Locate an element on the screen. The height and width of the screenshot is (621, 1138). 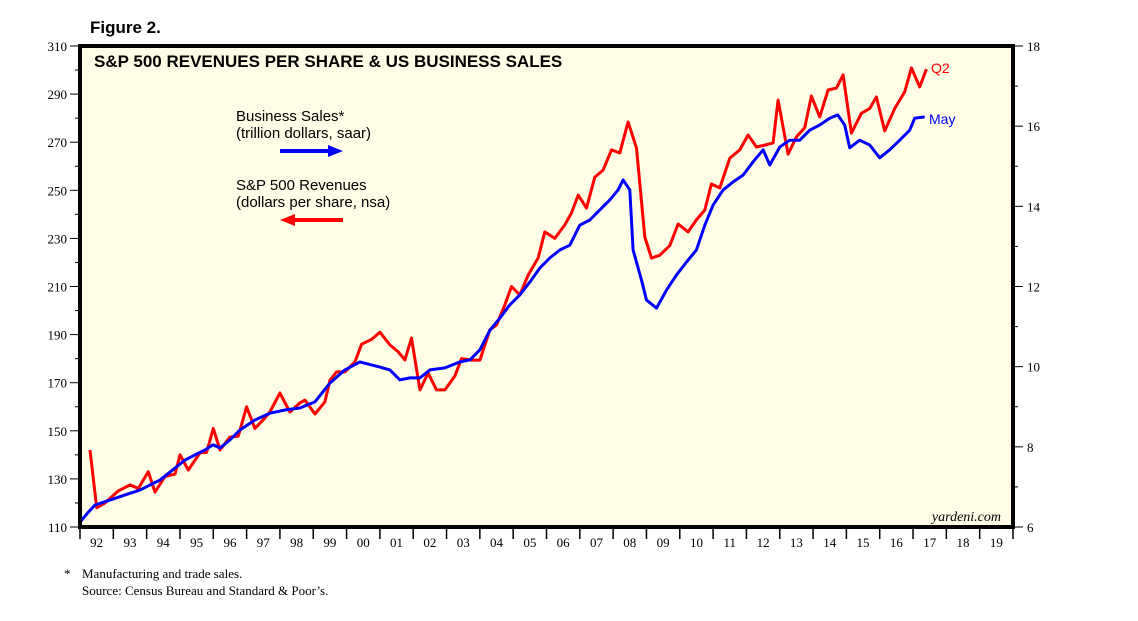
end-label-q2: Q2 is located at coordinates (940, 68).